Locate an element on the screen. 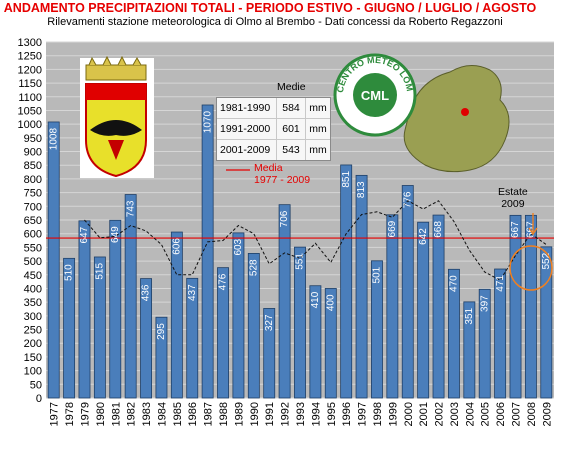 The height and width of the screenshot is (455, 565). bar-value-label: 528 is located at coordinates (253, 267).